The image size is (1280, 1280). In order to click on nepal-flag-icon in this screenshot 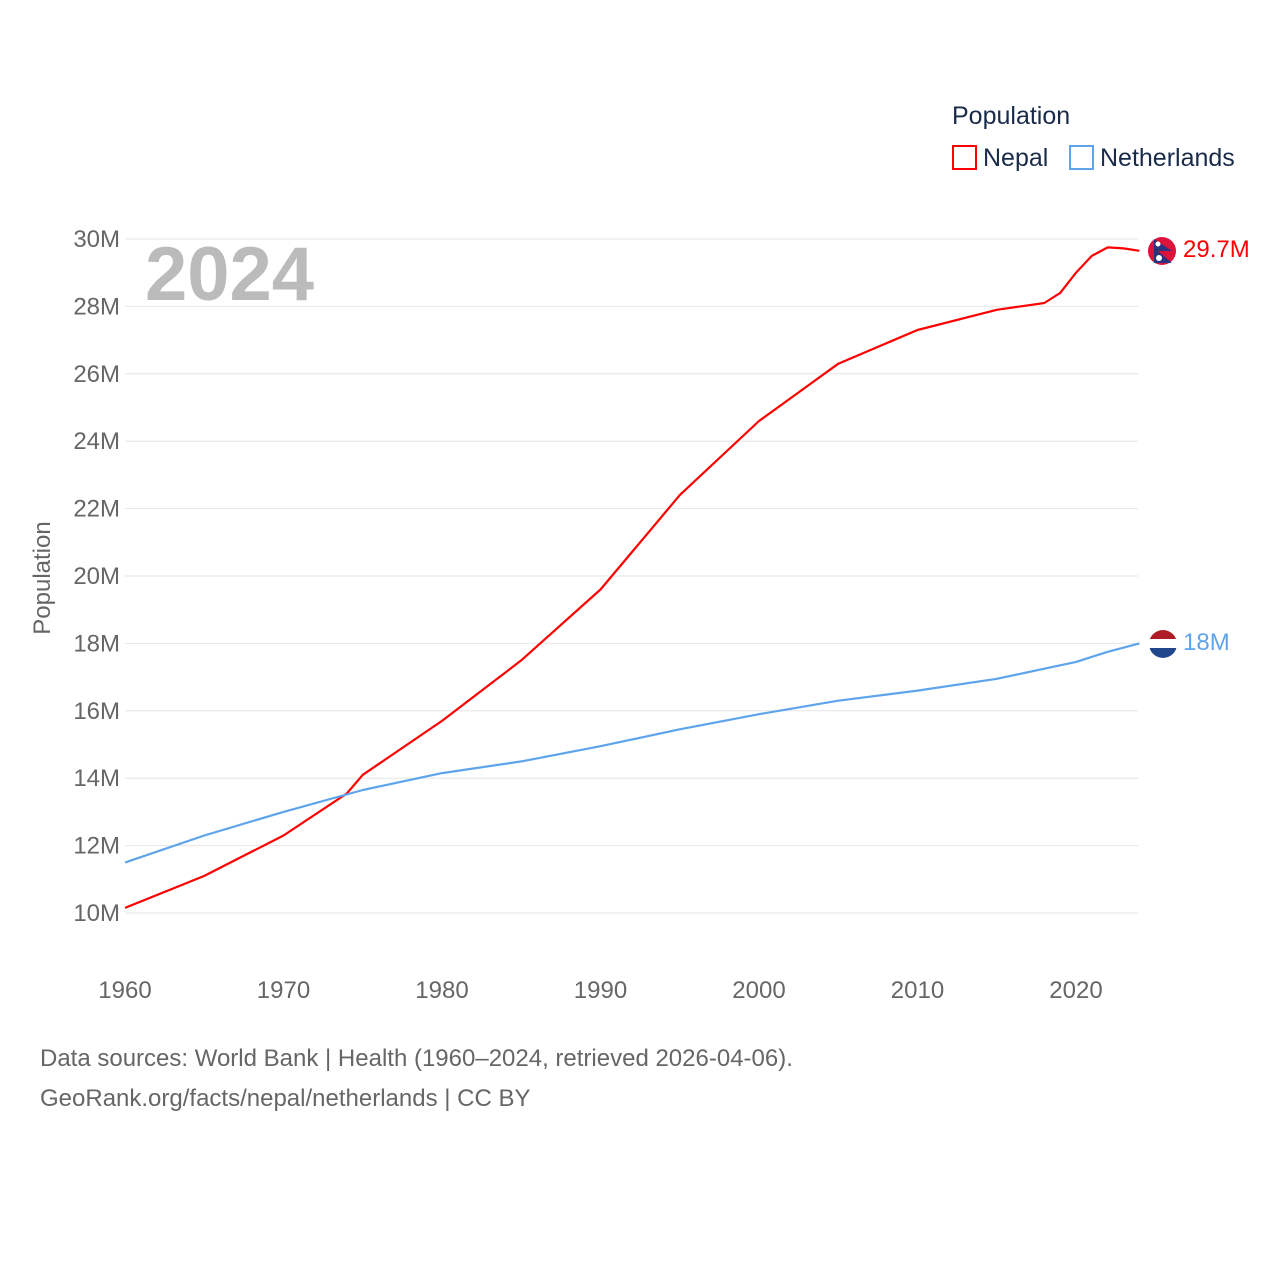, I will do `click(1162, 251)`.